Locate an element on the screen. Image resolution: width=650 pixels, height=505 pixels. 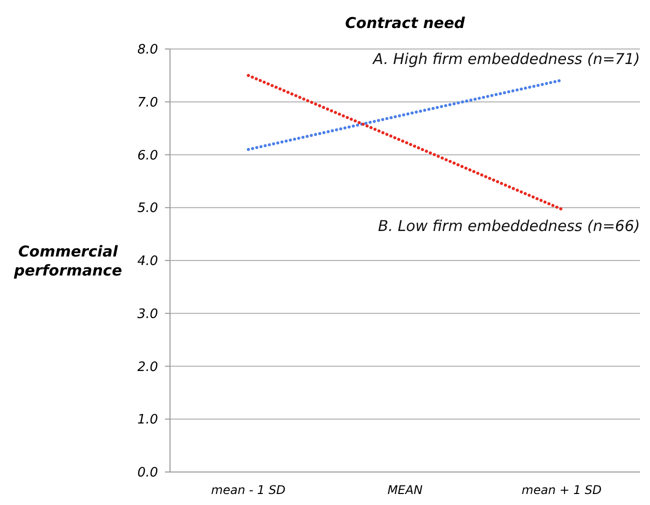
y-tick-label: 7.0 is located at coordinates (147, 102).